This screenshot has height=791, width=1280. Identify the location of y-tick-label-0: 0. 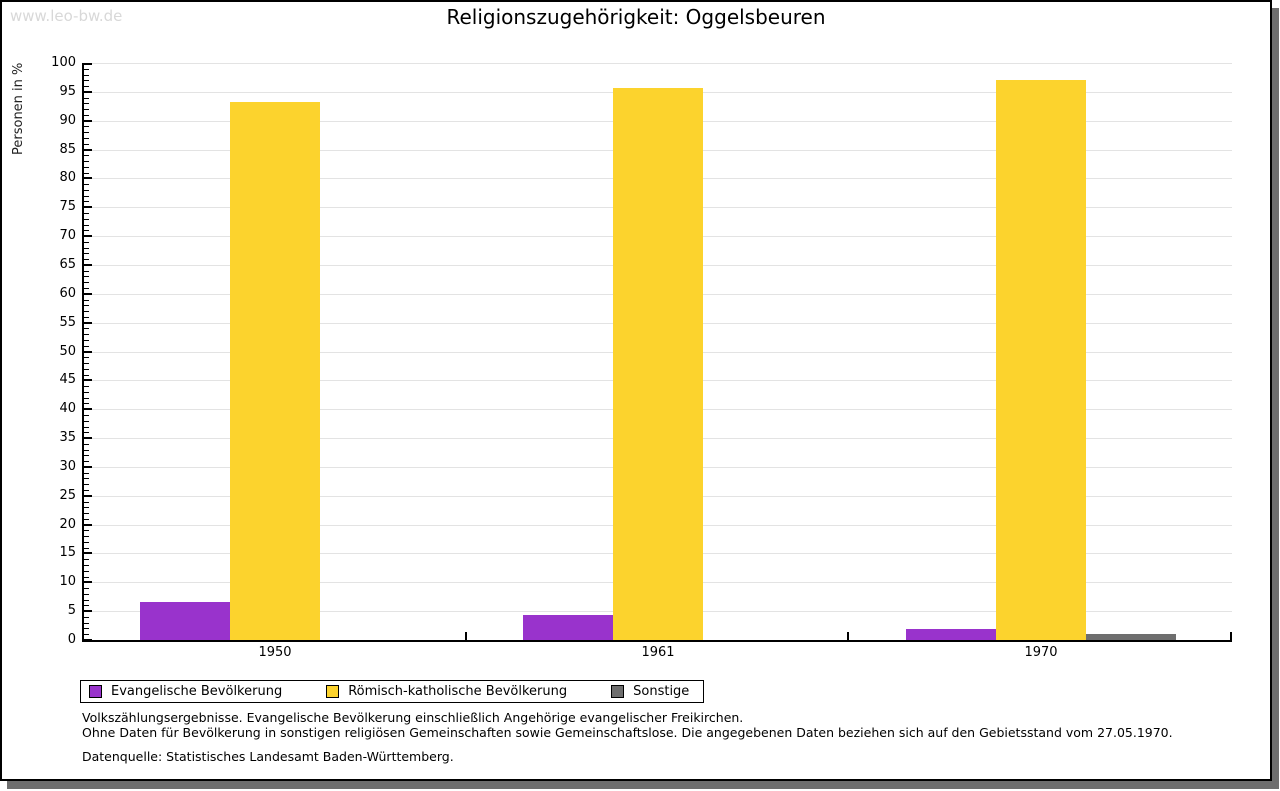
(71, 639).